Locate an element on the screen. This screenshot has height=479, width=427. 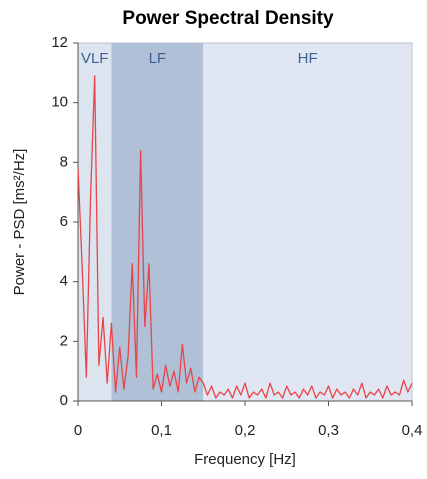
band-label: HF is located at coordinates (308, 58).